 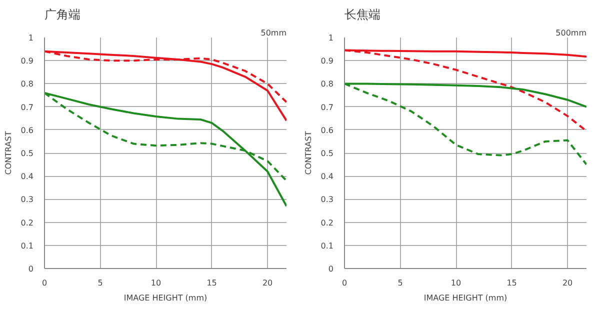 I want to click on chart-title: 广角端, so click(x=62, y=15).